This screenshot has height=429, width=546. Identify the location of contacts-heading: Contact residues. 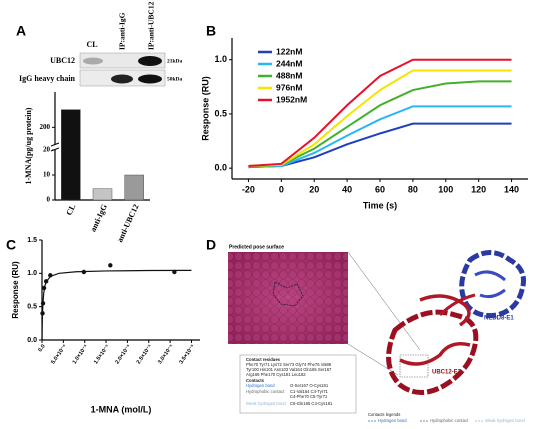
(263, 359).